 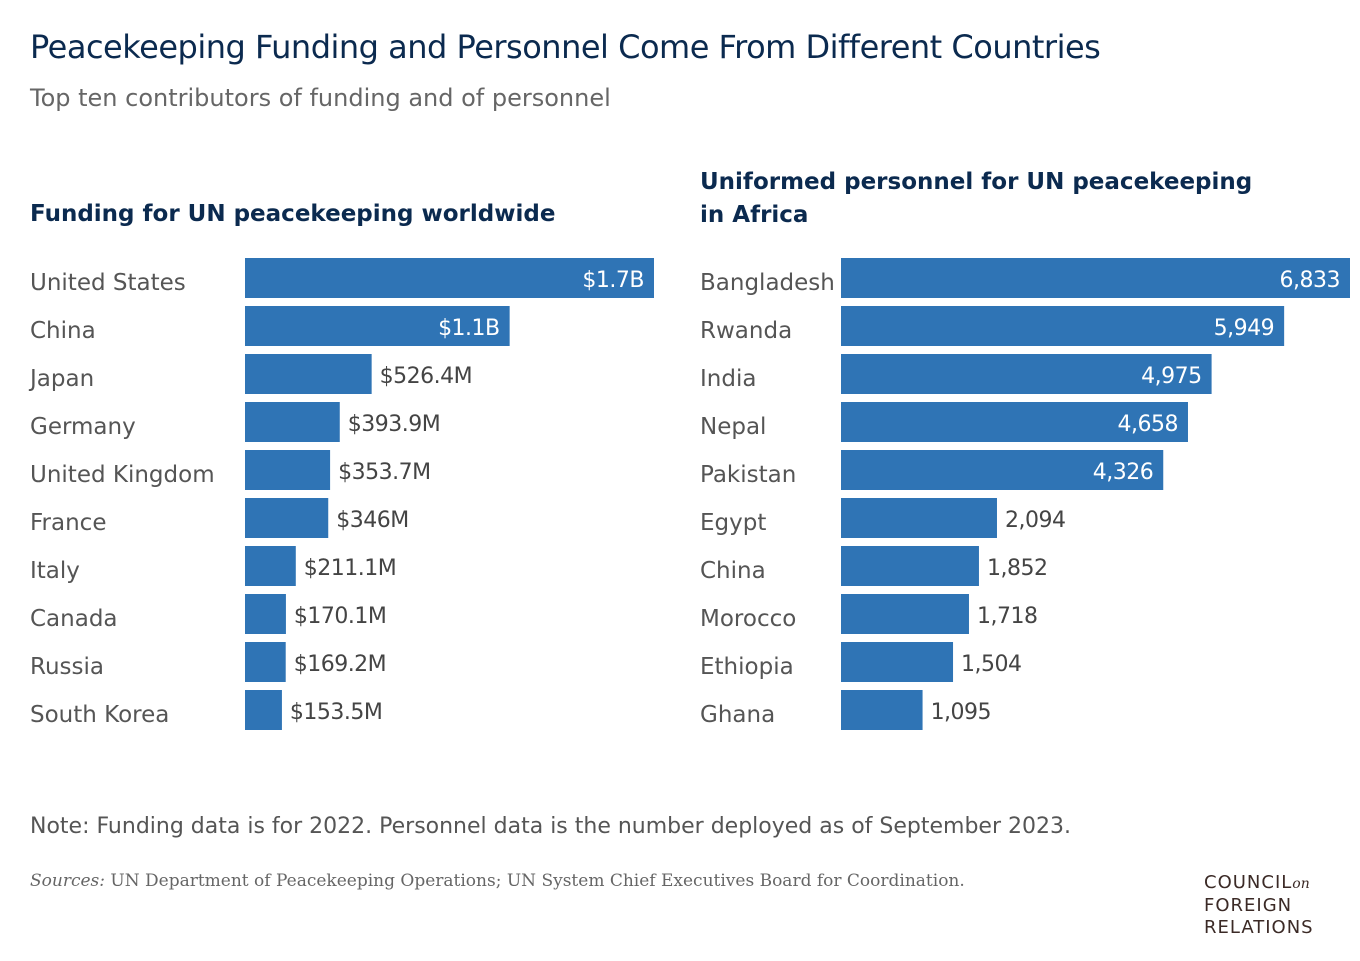 I want to click on personnel-value-label: 1,852, so click(x=1017, y=568).